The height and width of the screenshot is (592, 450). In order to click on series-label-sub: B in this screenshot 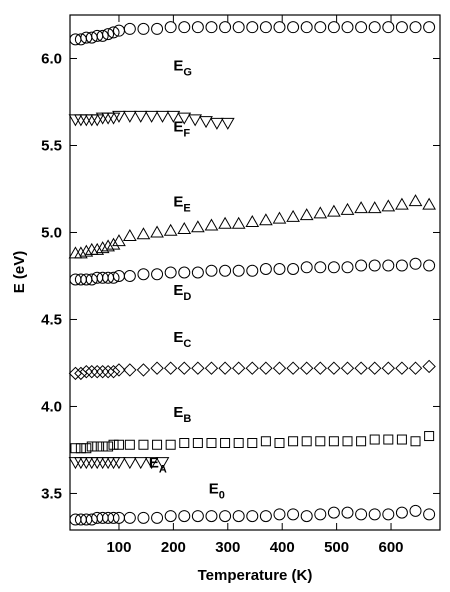, I will do `click(187, 419)`.